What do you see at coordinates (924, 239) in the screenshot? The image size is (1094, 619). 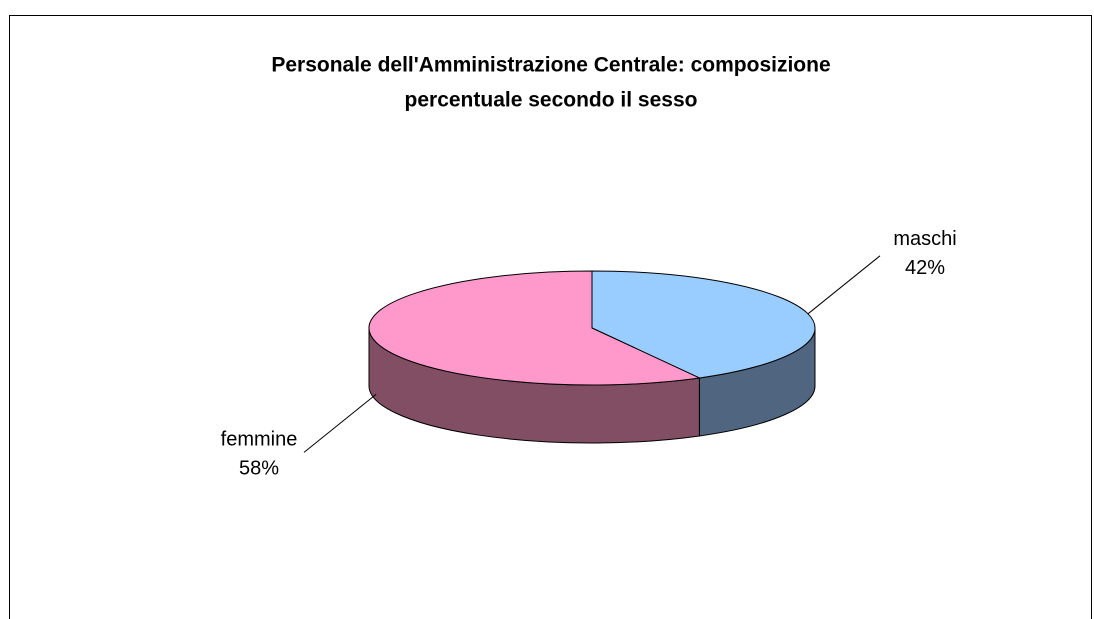 I see `category-label: maschi` at bounding box center [924, 239].